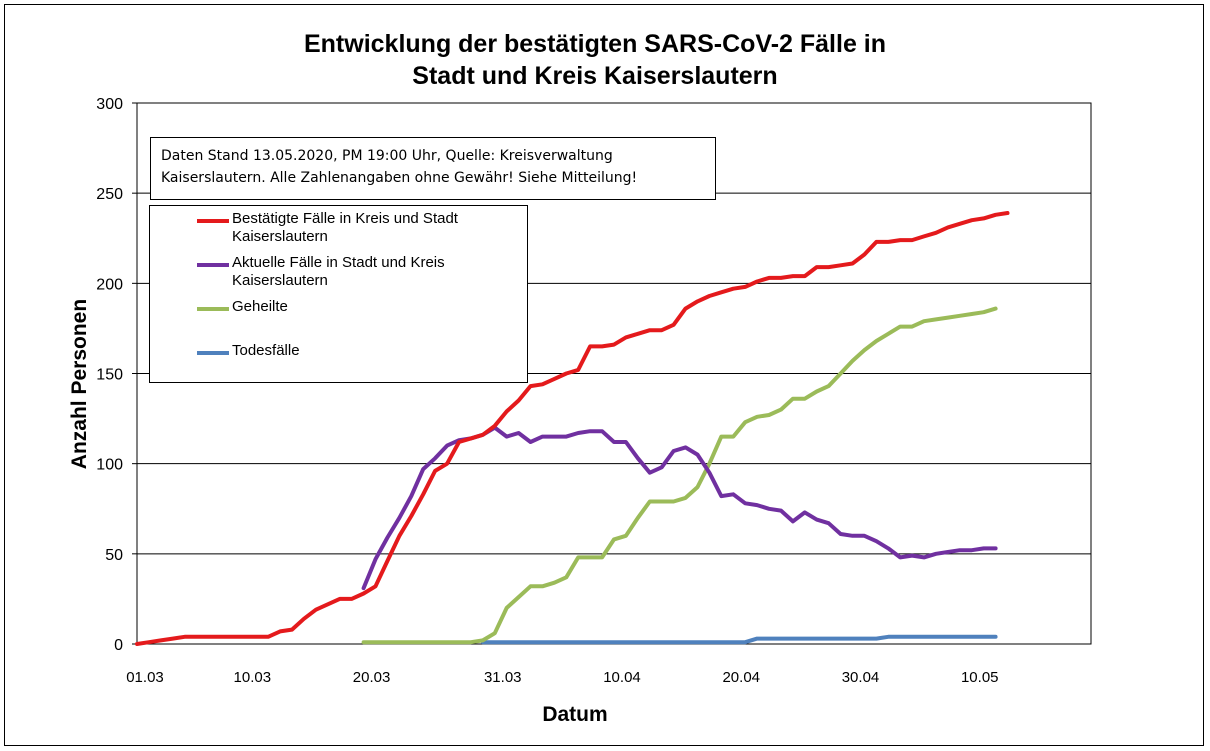 The width and height of the screenshot is (1210, 751). I want to click on x-tick-label: 31.03, so click(503, 677).